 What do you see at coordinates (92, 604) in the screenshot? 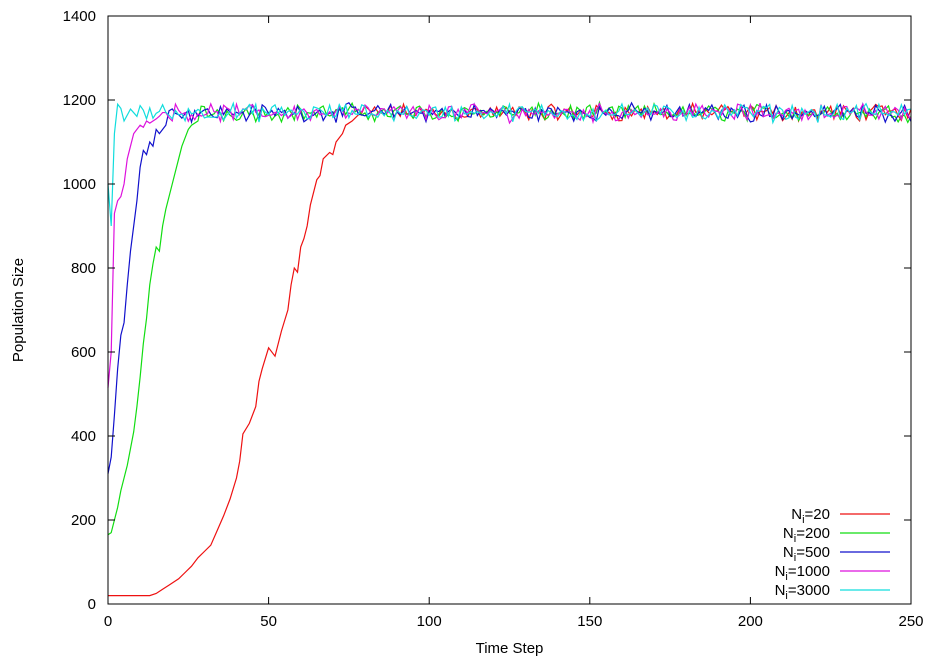
I see `y-tick-label: 0` at bounding box center [92, 604].